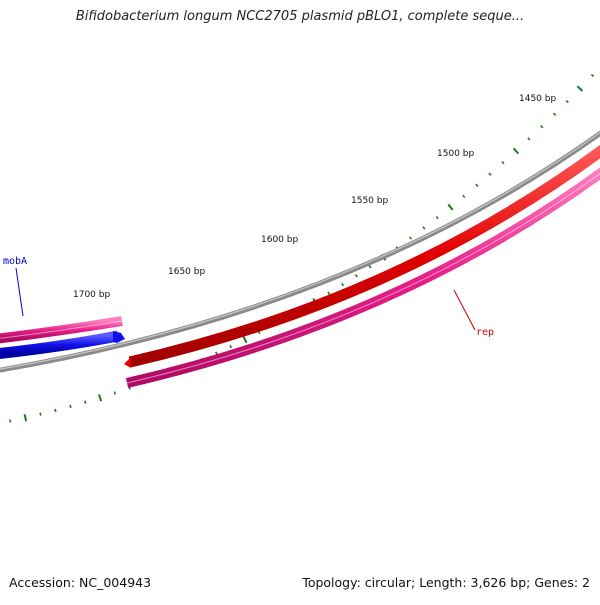 Image resolution: width=600 pixels, height=605 pixels. Describe the element at coordinates (186, 272) in the screenshot. I see `tick-label-1650: 1650 bp` at that location.